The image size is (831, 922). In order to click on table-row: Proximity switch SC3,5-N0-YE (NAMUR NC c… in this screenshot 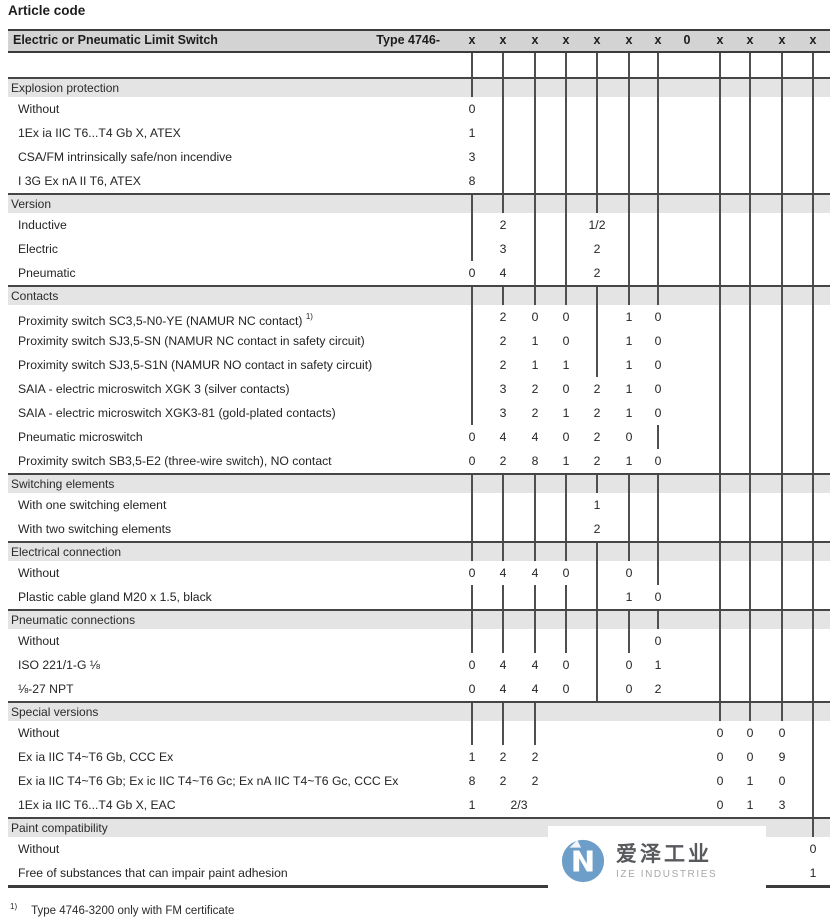, I will do `click(419, 317)`.